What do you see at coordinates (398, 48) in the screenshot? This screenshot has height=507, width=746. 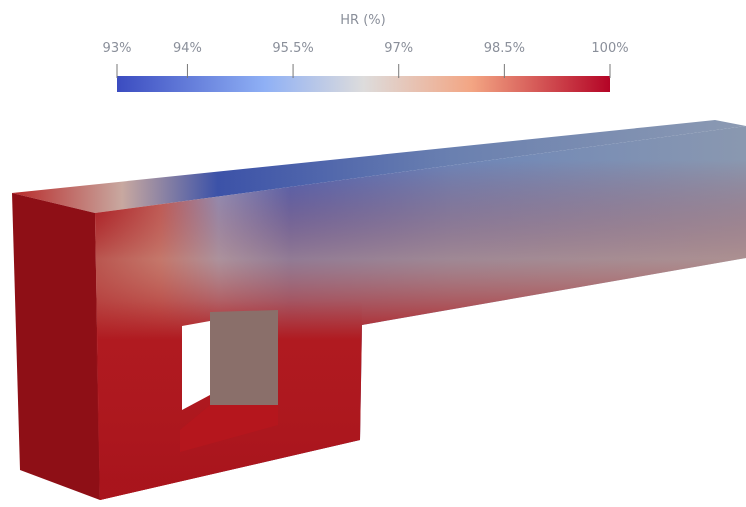 I see `tick-label: 97%` at bounding box center [398, 48].